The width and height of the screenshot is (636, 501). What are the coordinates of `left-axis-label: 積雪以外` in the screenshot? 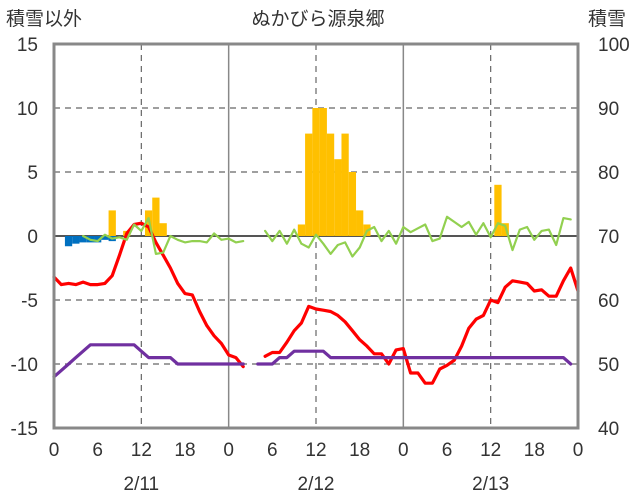 It's located at (44, 19).